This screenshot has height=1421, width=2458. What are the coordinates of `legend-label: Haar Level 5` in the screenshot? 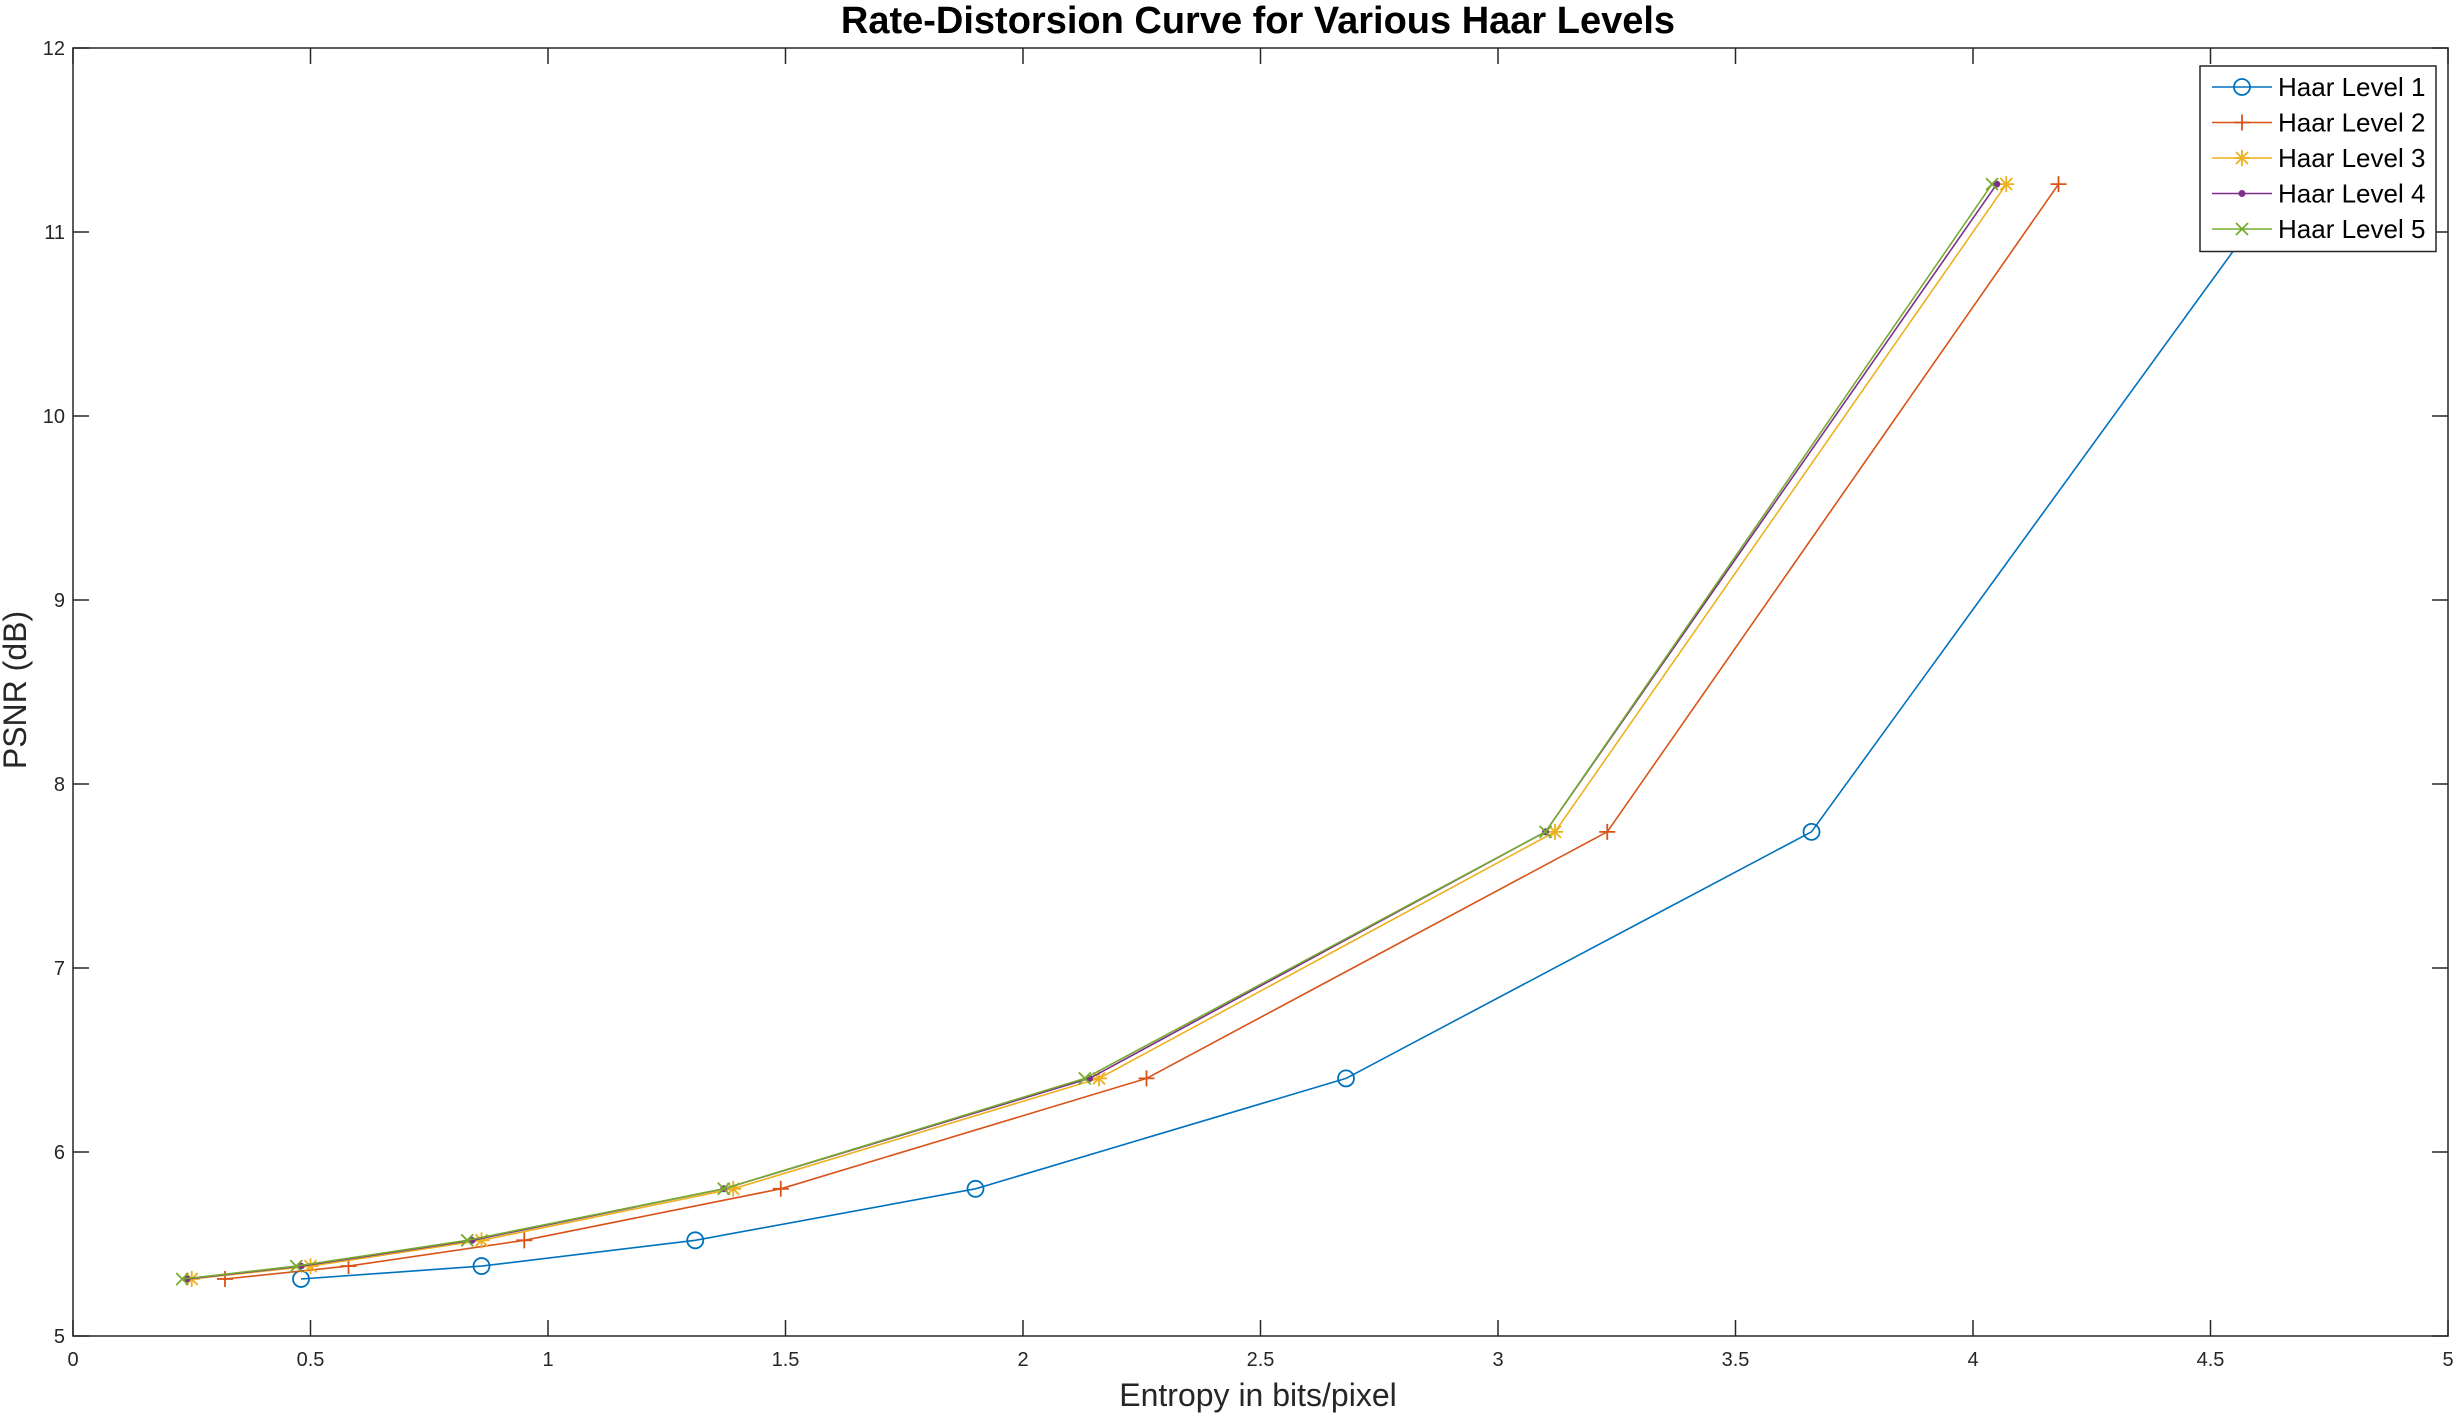 It's located at (2351, 229).